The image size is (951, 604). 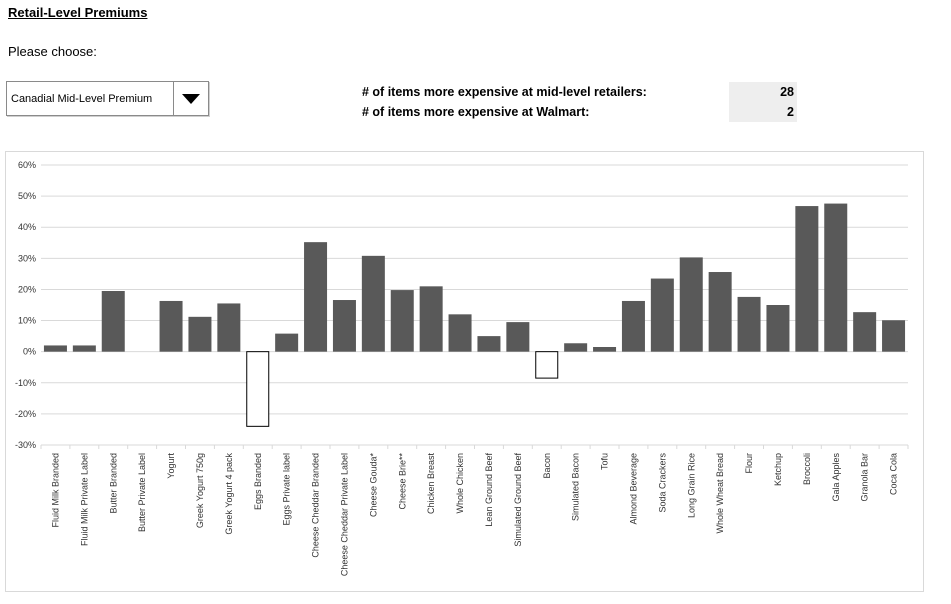 What do you see at coordinates (662, 483) in the screenshot?
I see `x-tick-label: Soda Crackers` at bounding box center [662, 483].